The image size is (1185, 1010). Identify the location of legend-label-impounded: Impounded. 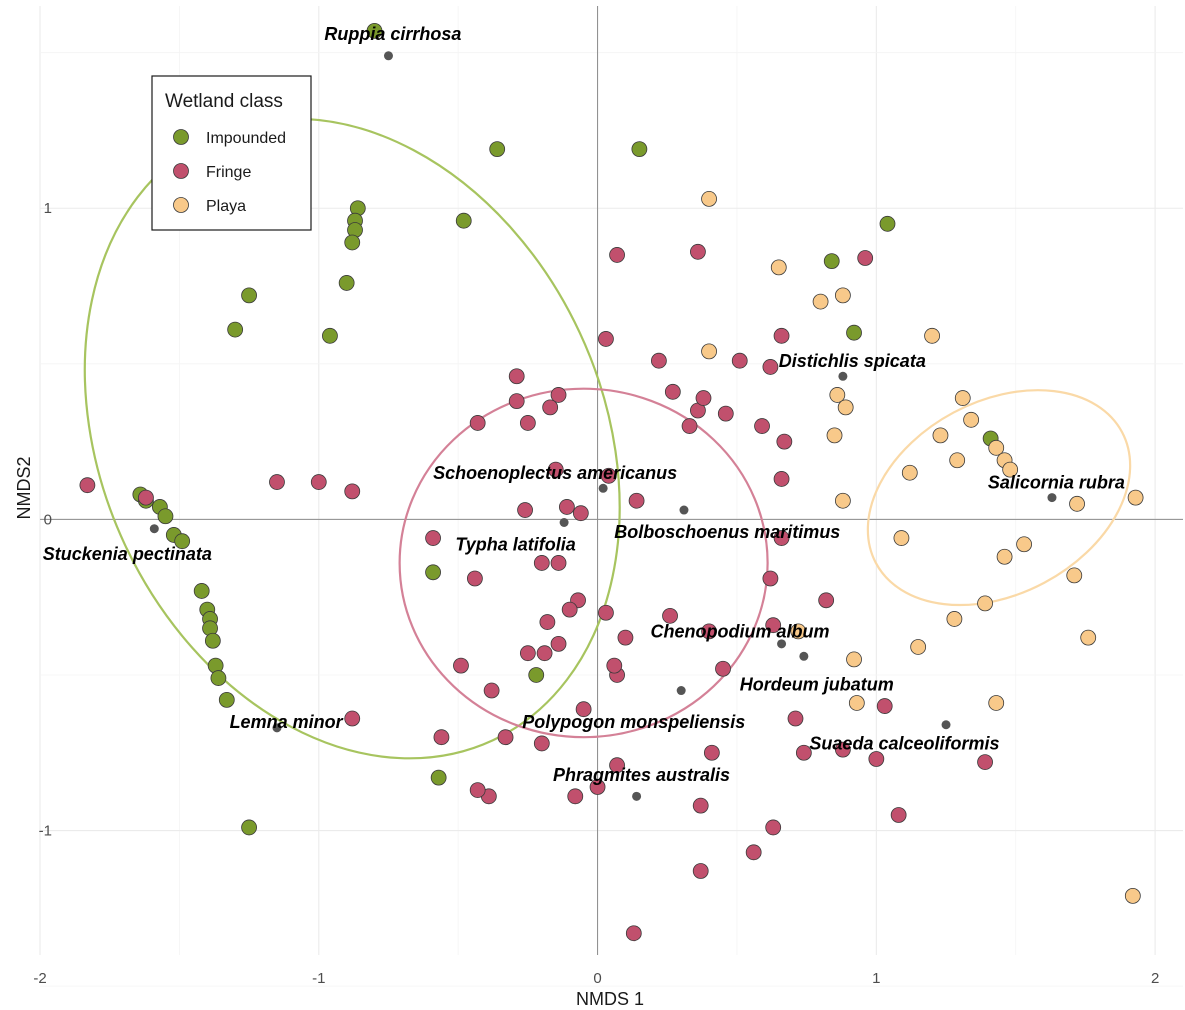
(246, 138).